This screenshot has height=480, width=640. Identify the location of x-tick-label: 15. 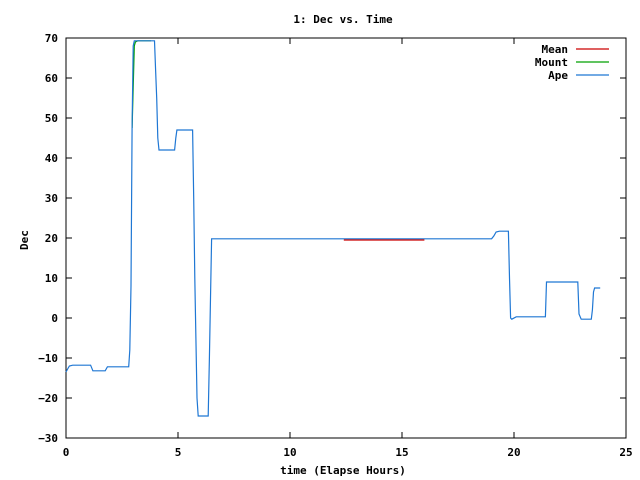
(401, 452).